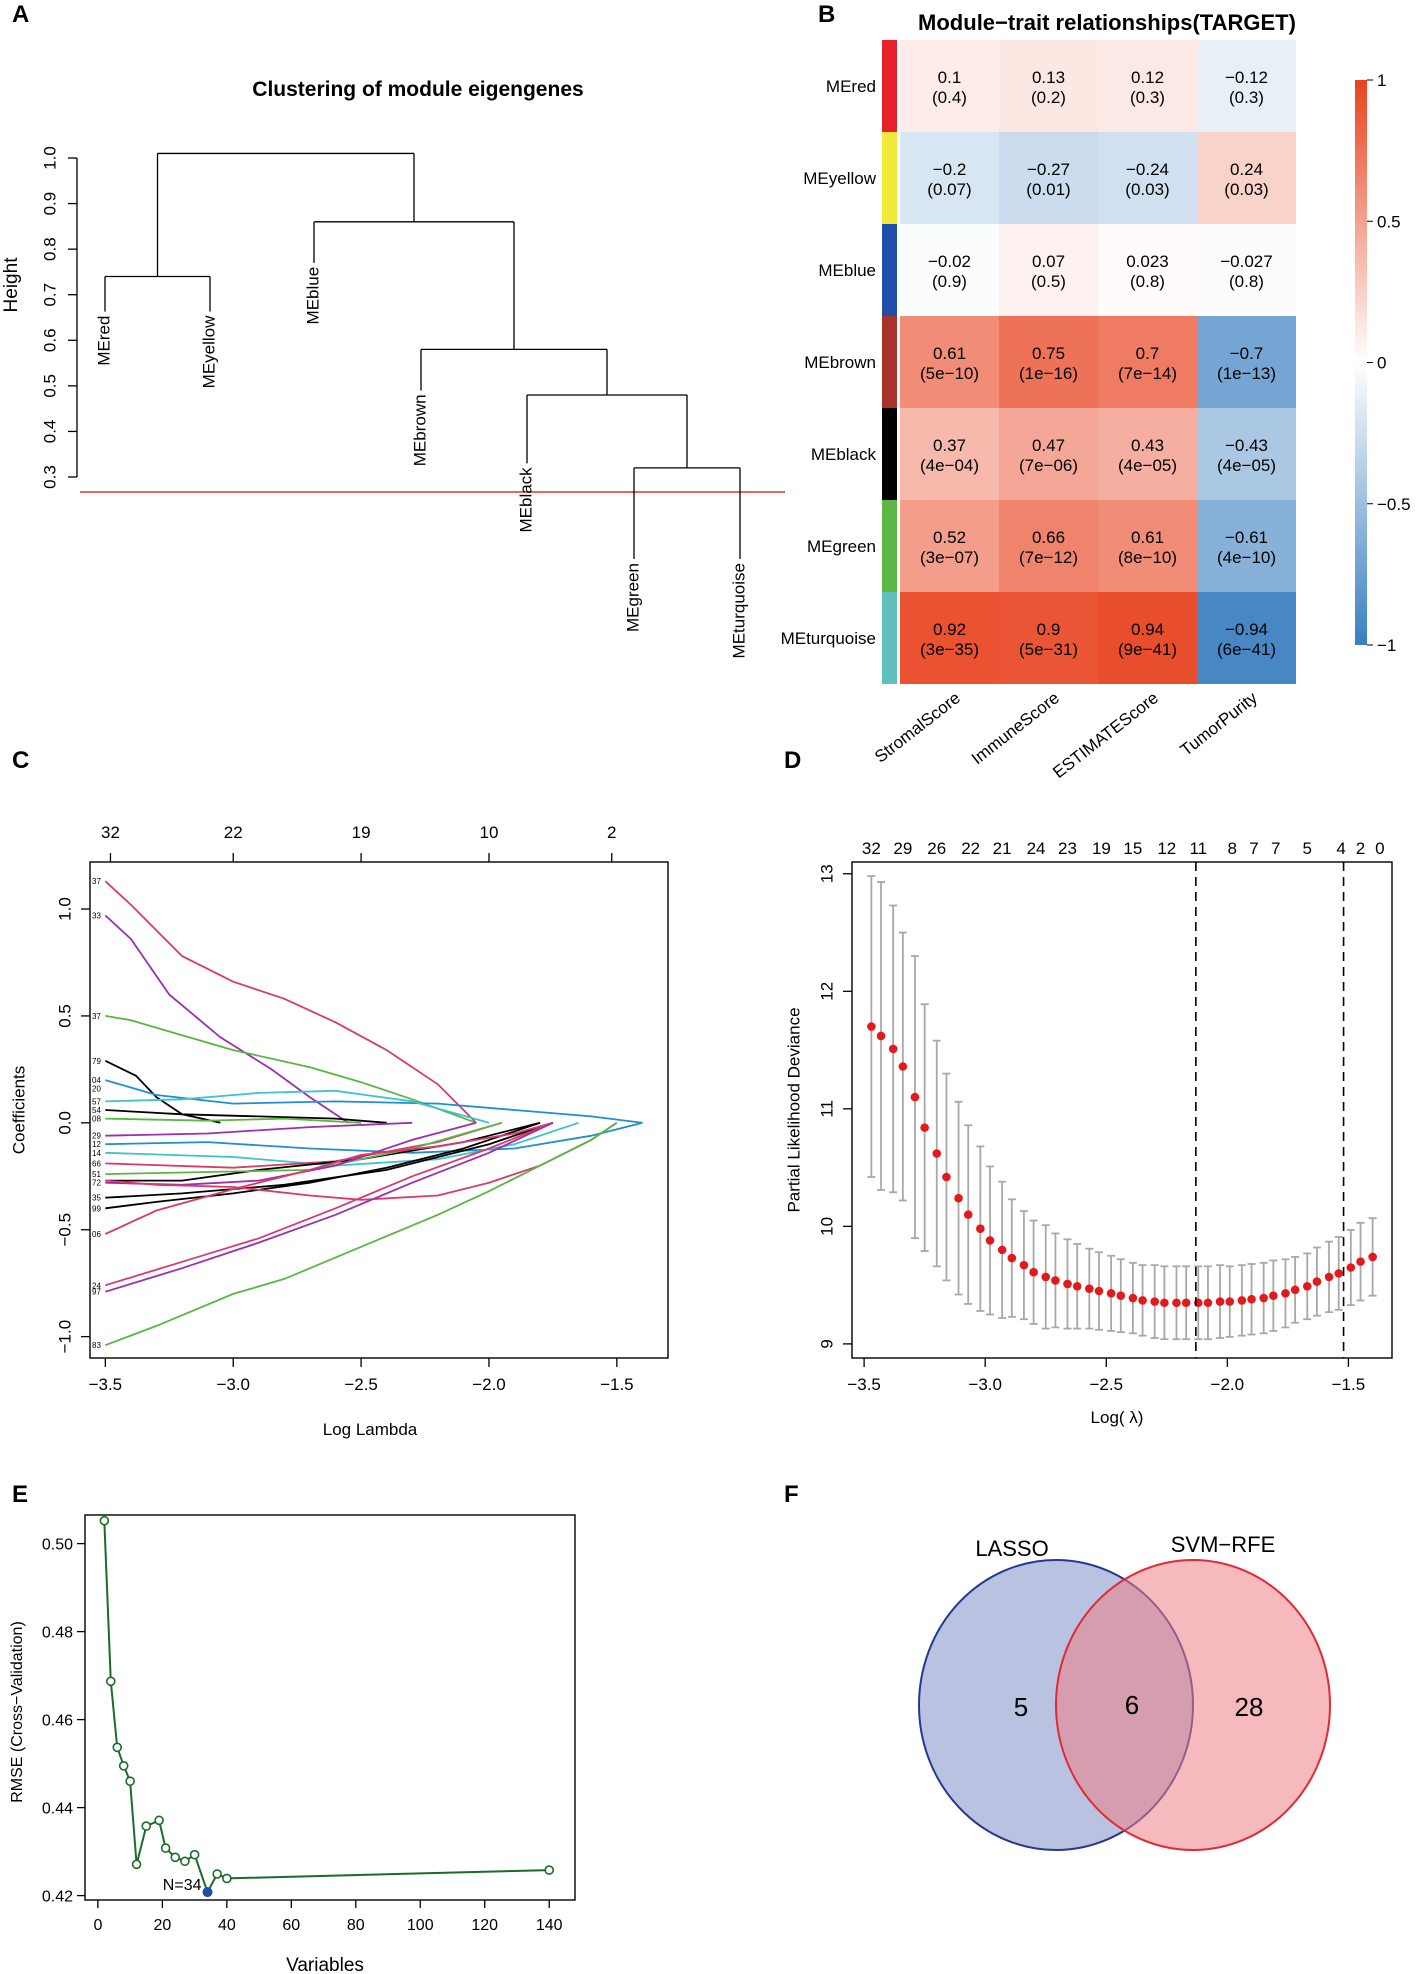  What do you see at coordinates (826, 14) in the screenshot?
I see `panel-label-b: B` at bounding box center [826, 14].